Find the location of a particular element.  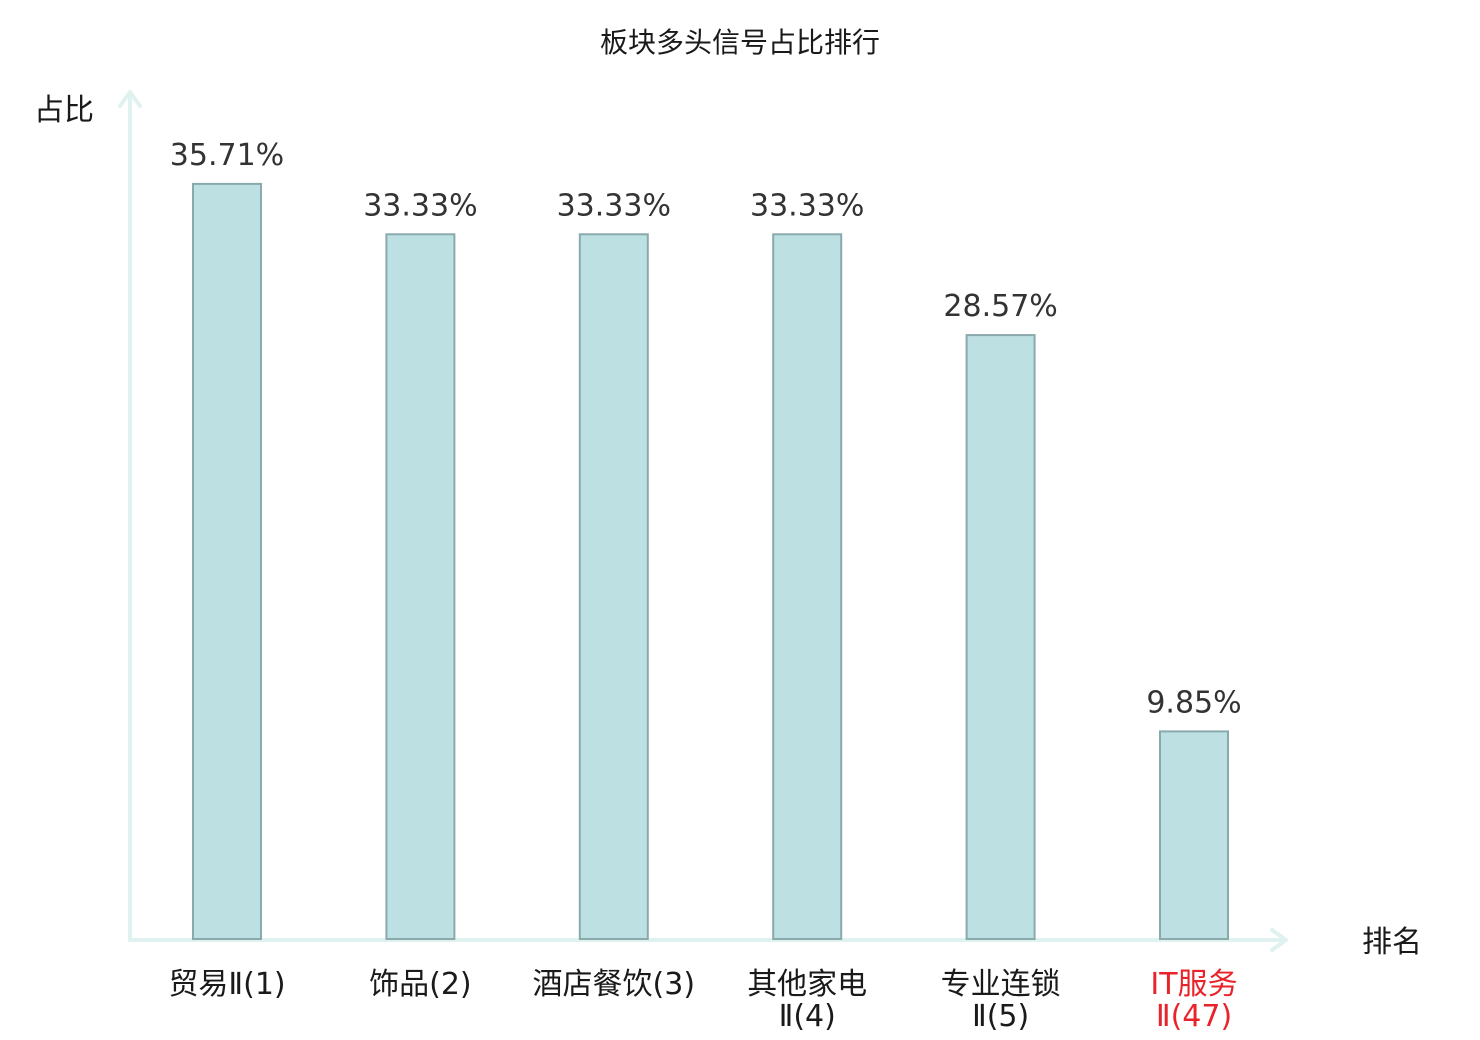

category-label: IT服务 is located at coordinates (1193, 984).